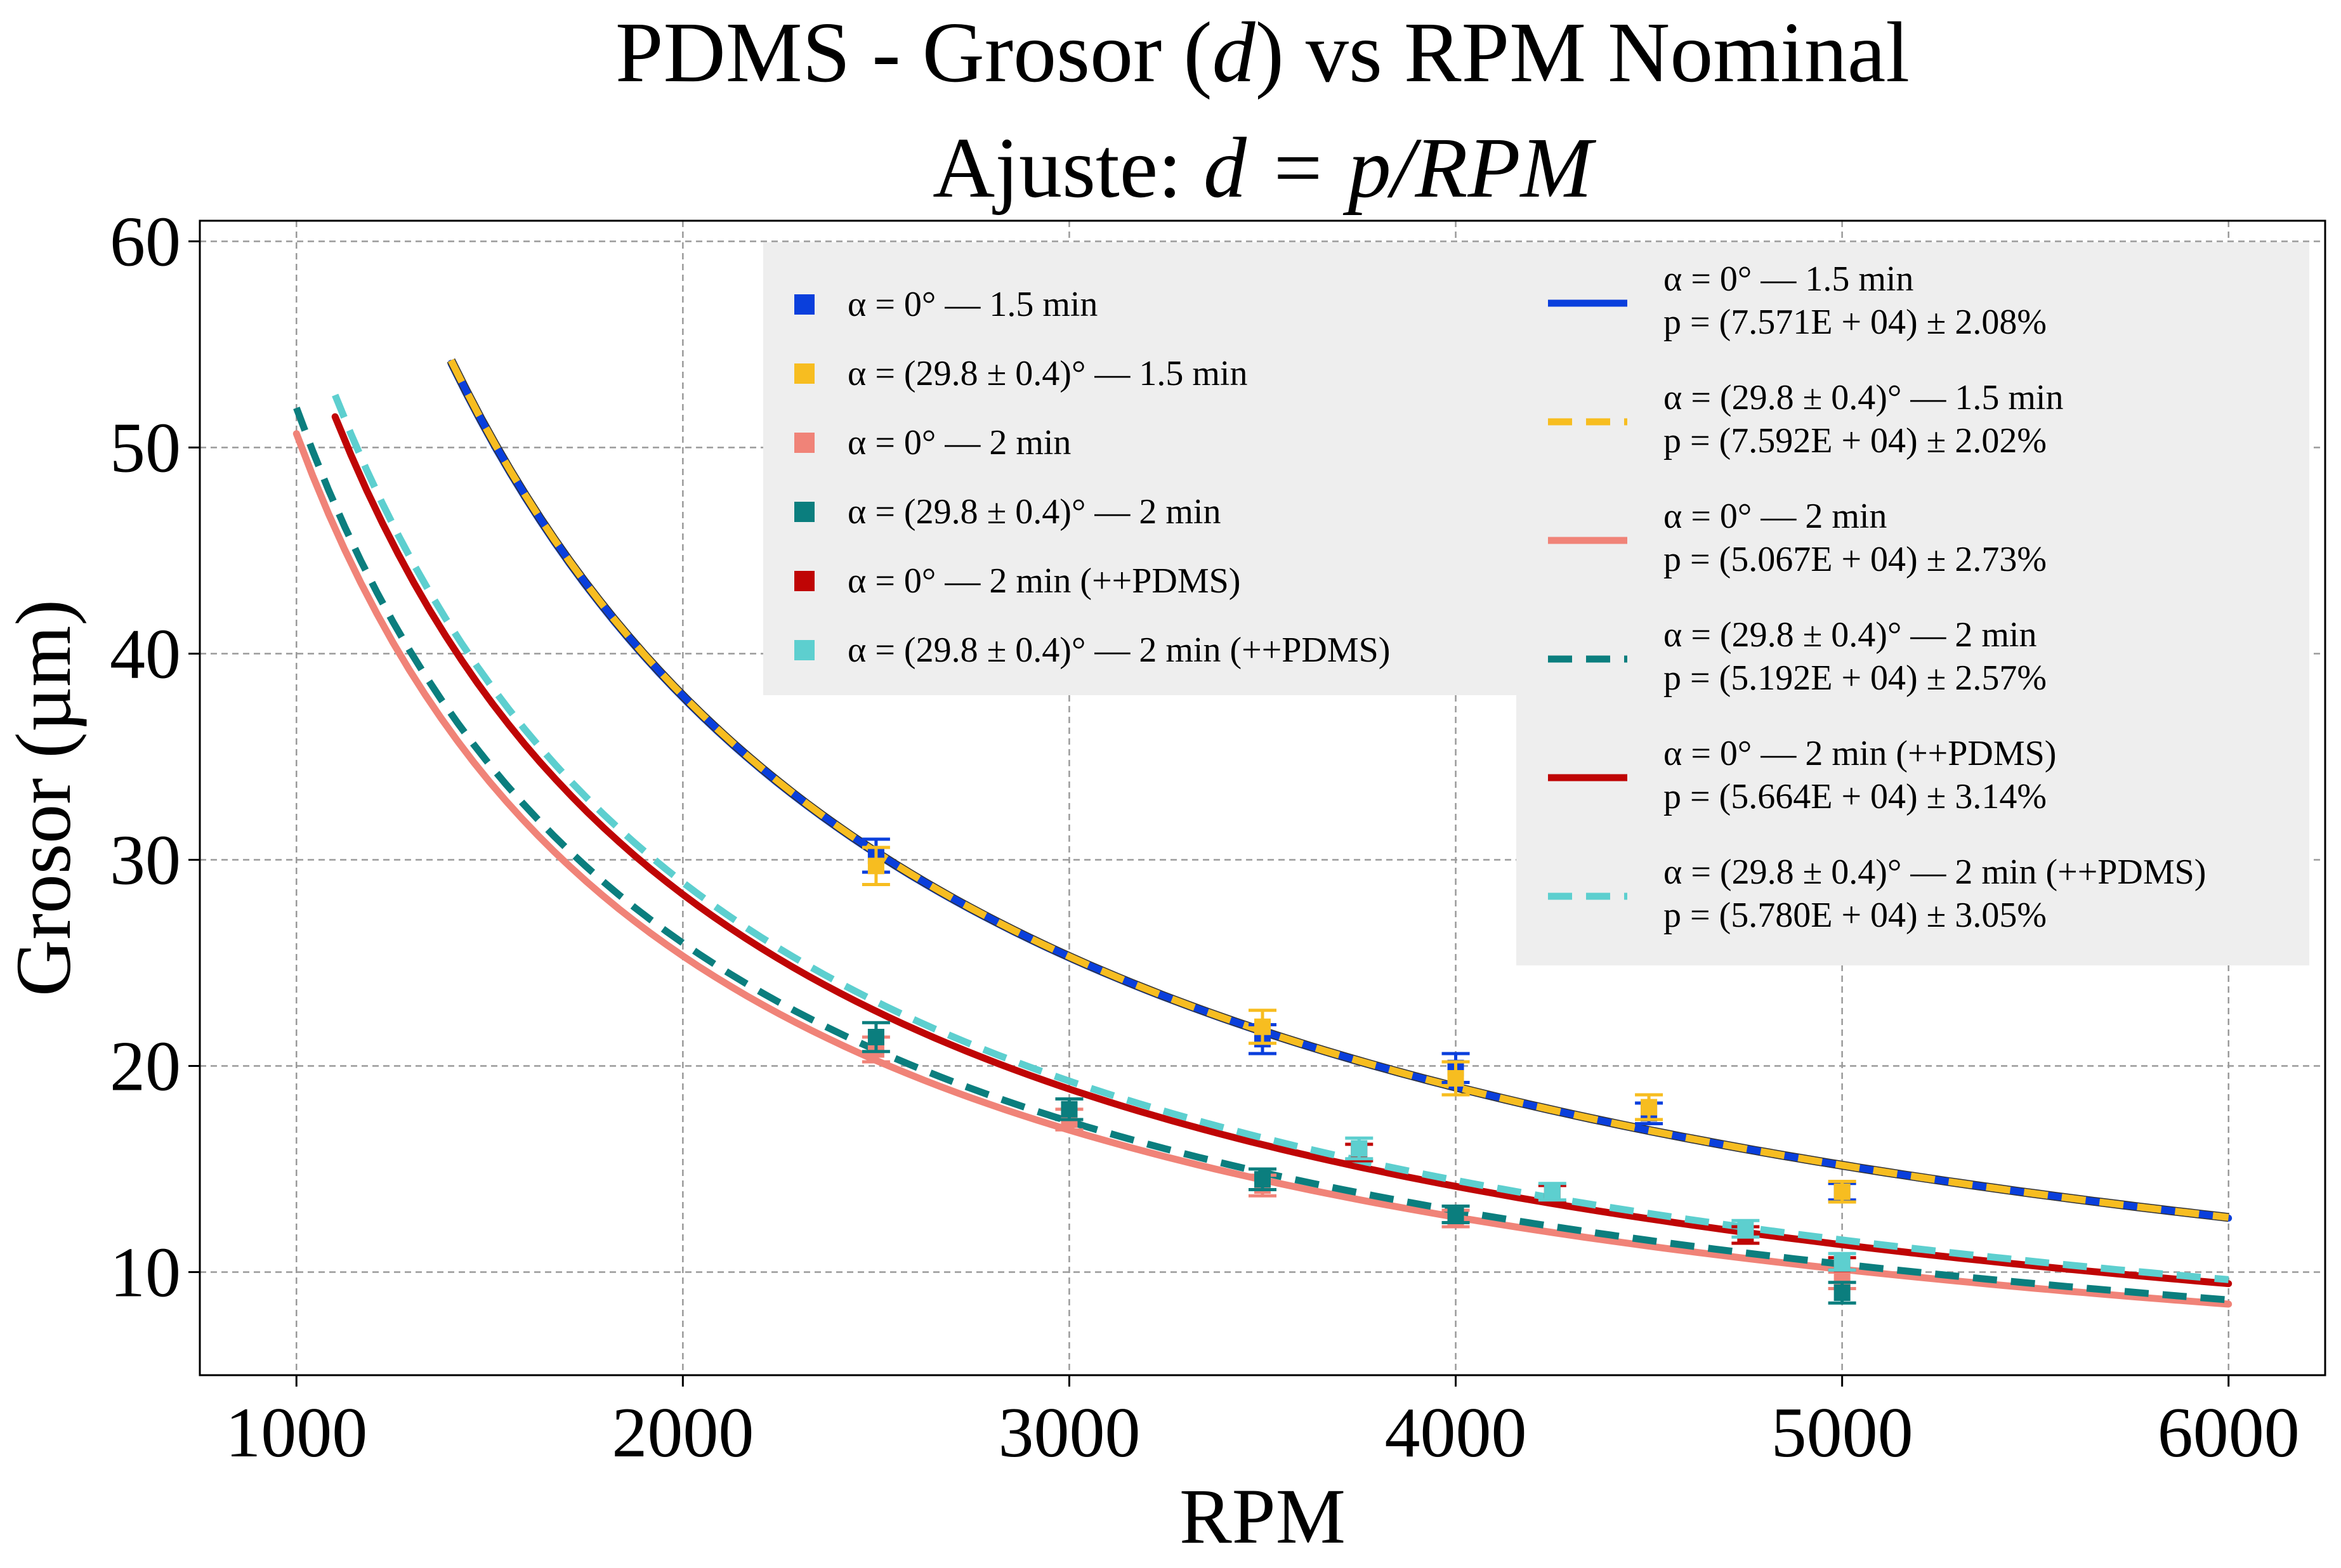 This screenshot has width=2341, height=1568. What do you see at coordinates (43, 797) in the screenshot?
I see `y-axis-label: Grosor (µm)` at bounding box center [43, 797].